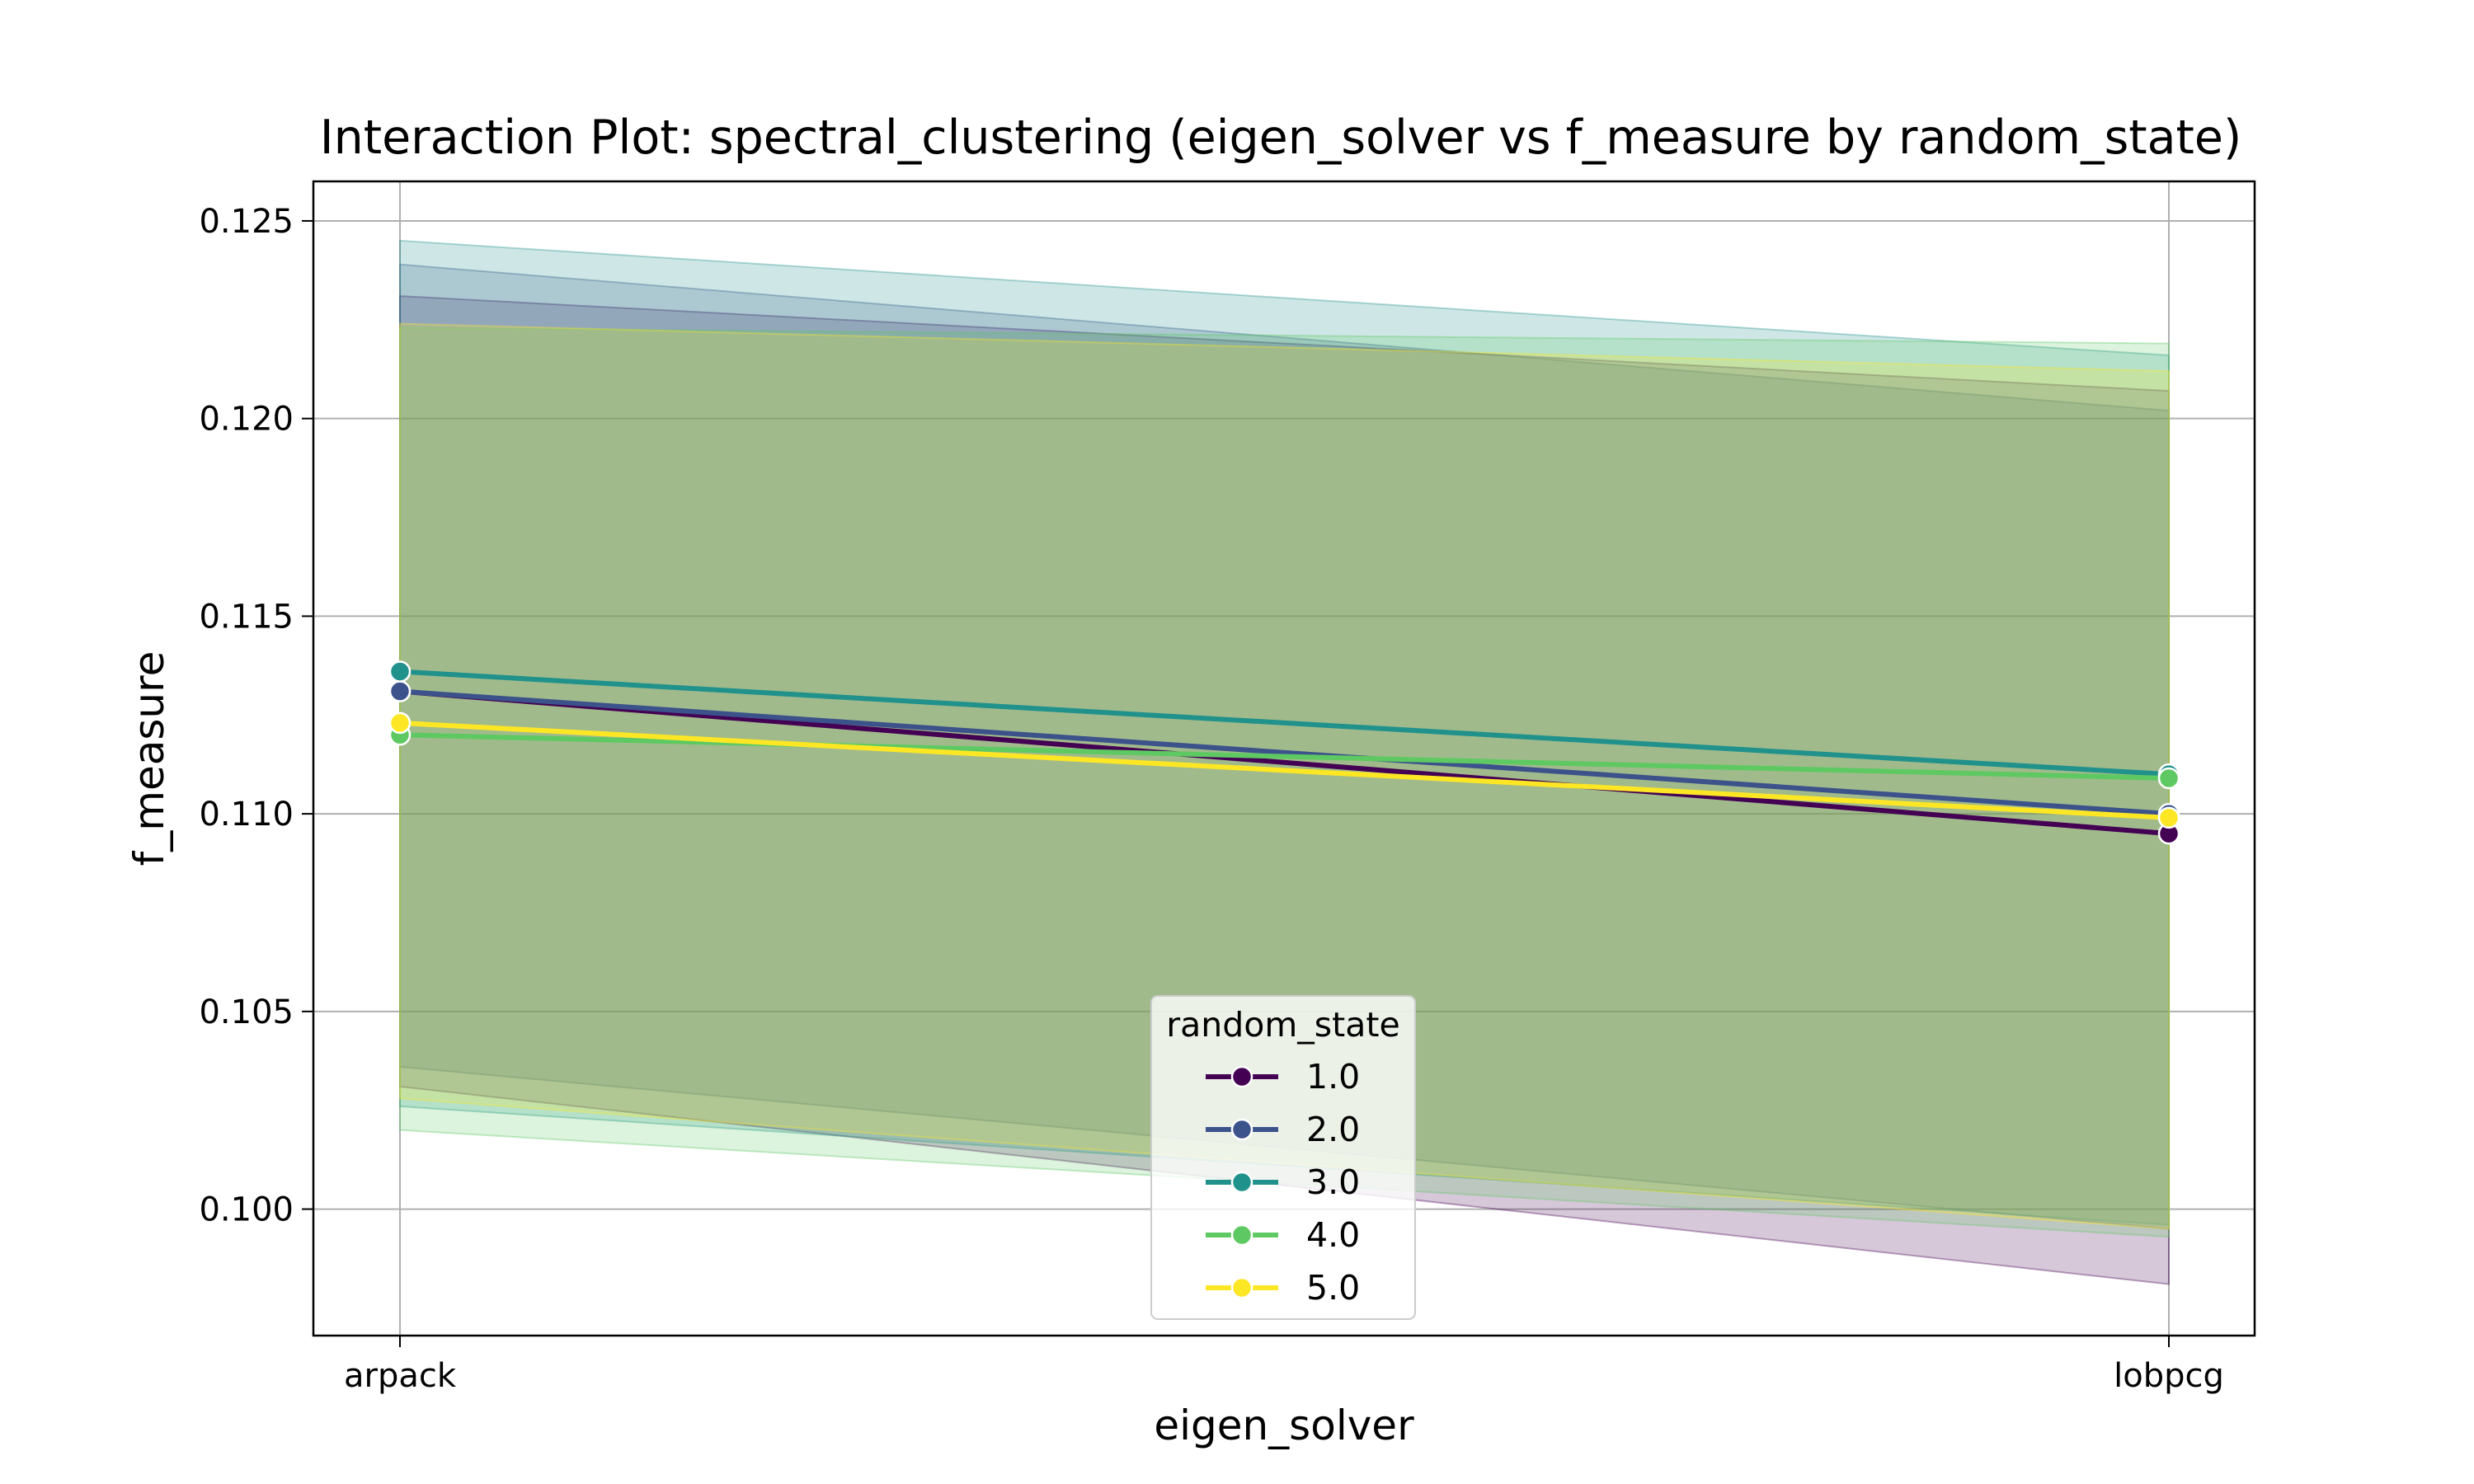 This screenshot has width=2474, height=1484. I want to click on y-tick-label: 0.125, so click(246, 222).